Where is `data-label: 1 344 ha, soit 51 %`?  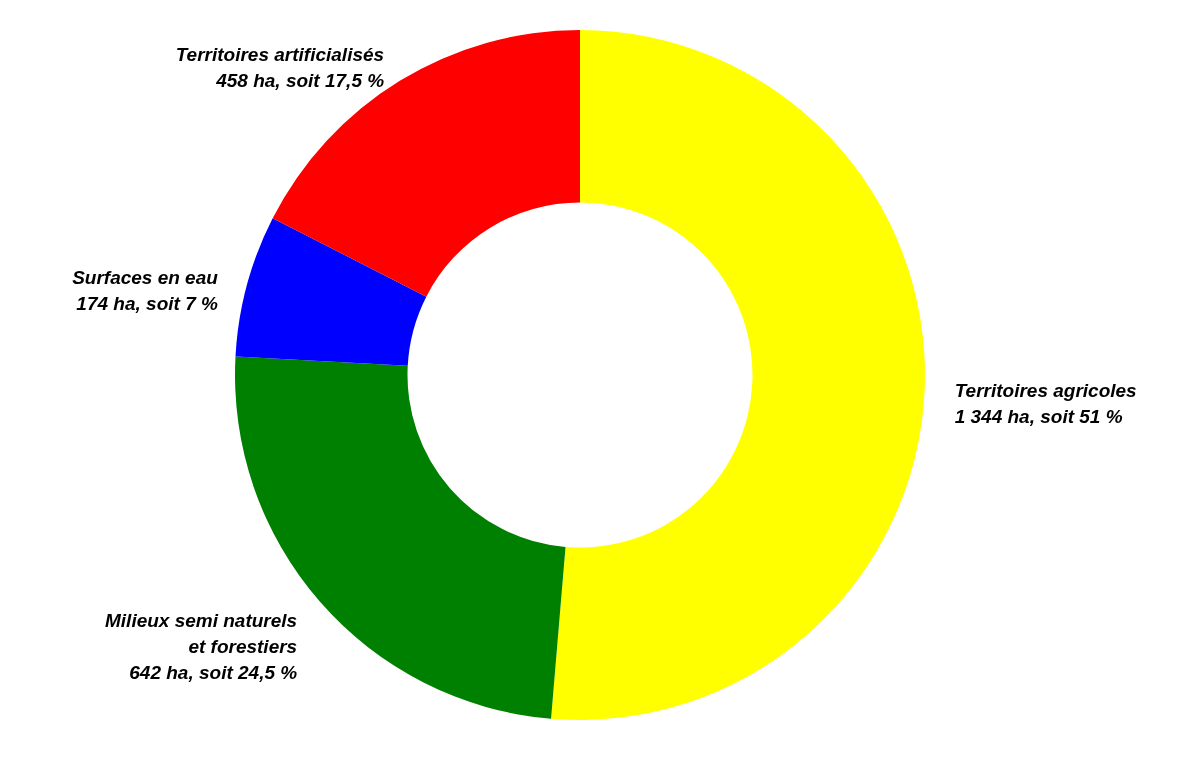
data-label: 1 344 ha, soit 51 % is located at coordinates (1038, 416).